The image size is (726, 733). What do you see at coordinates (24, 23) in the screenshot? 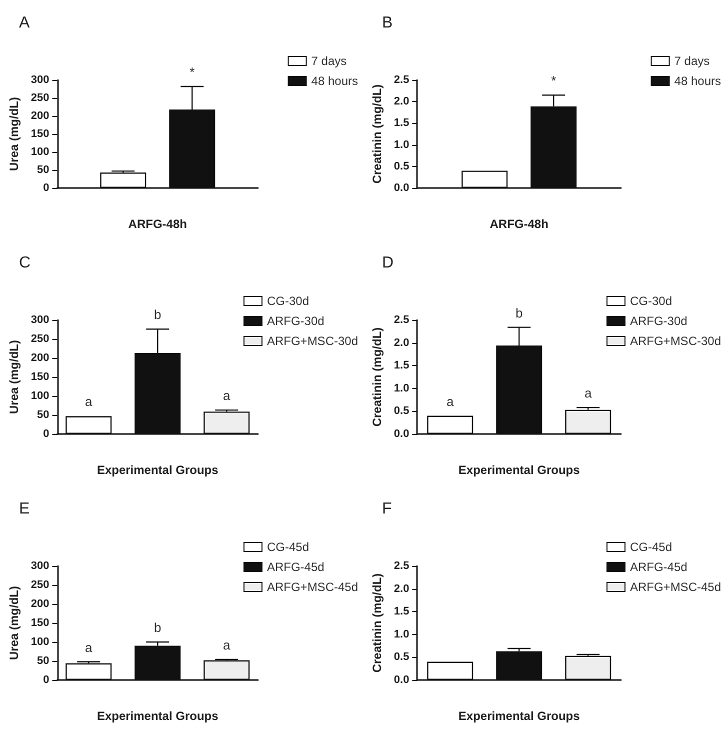
I see `chart-title: A` at bounding box center [24, 23].